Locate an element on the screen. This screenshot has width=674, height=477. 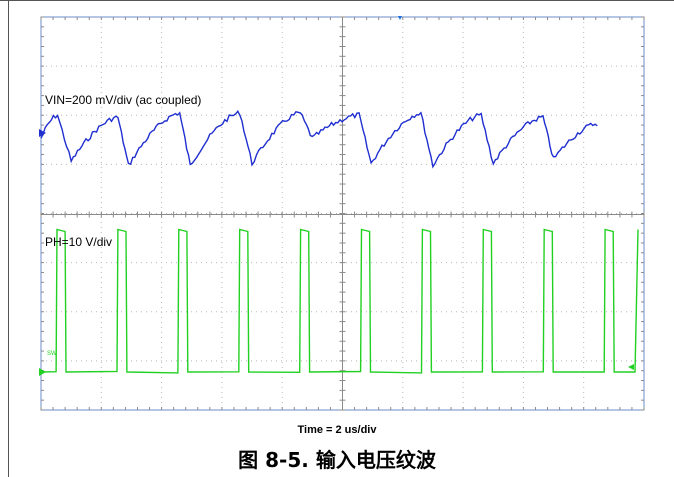
top-rule is located at coordinates (337, 0).